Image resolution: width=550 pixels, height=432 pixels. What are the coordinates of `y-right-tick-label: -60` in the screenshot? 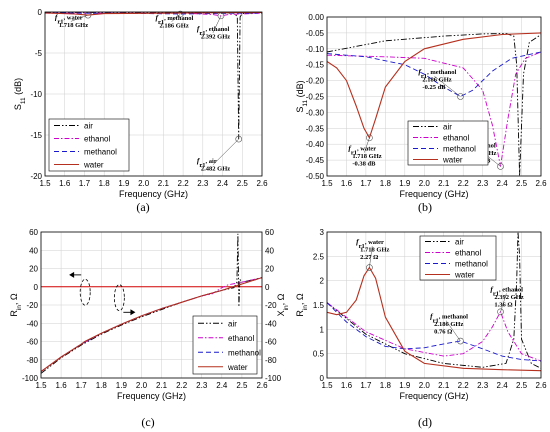 It's located at (271, 342).